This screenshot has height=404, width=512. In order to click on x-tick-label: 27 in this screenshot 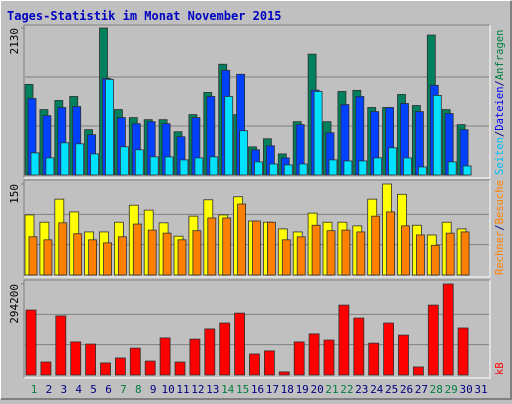, I will do `click(421, 389)`.